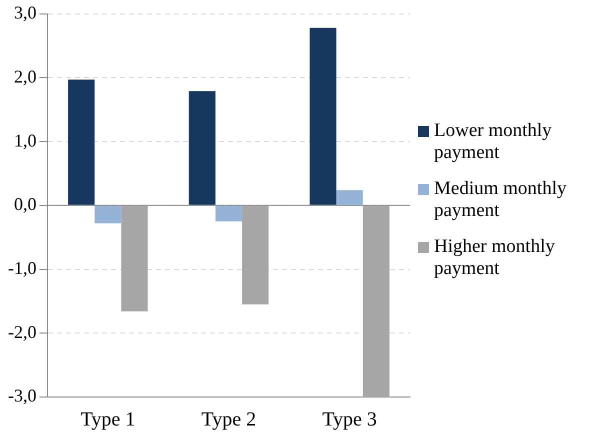 Image resolution: width=600 pixels, height=440 pixels. Describe the element at coordinates (349, 419) in the screenshot. I see `x-tick-label: Type 3` at that location.